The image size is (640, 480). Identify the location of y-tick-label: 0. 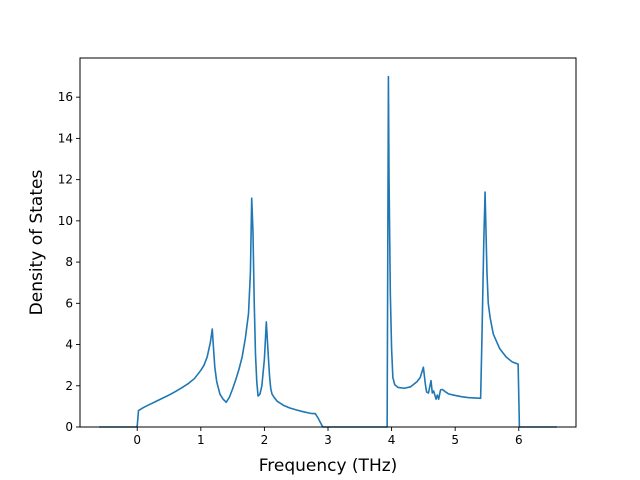
(69, 427).